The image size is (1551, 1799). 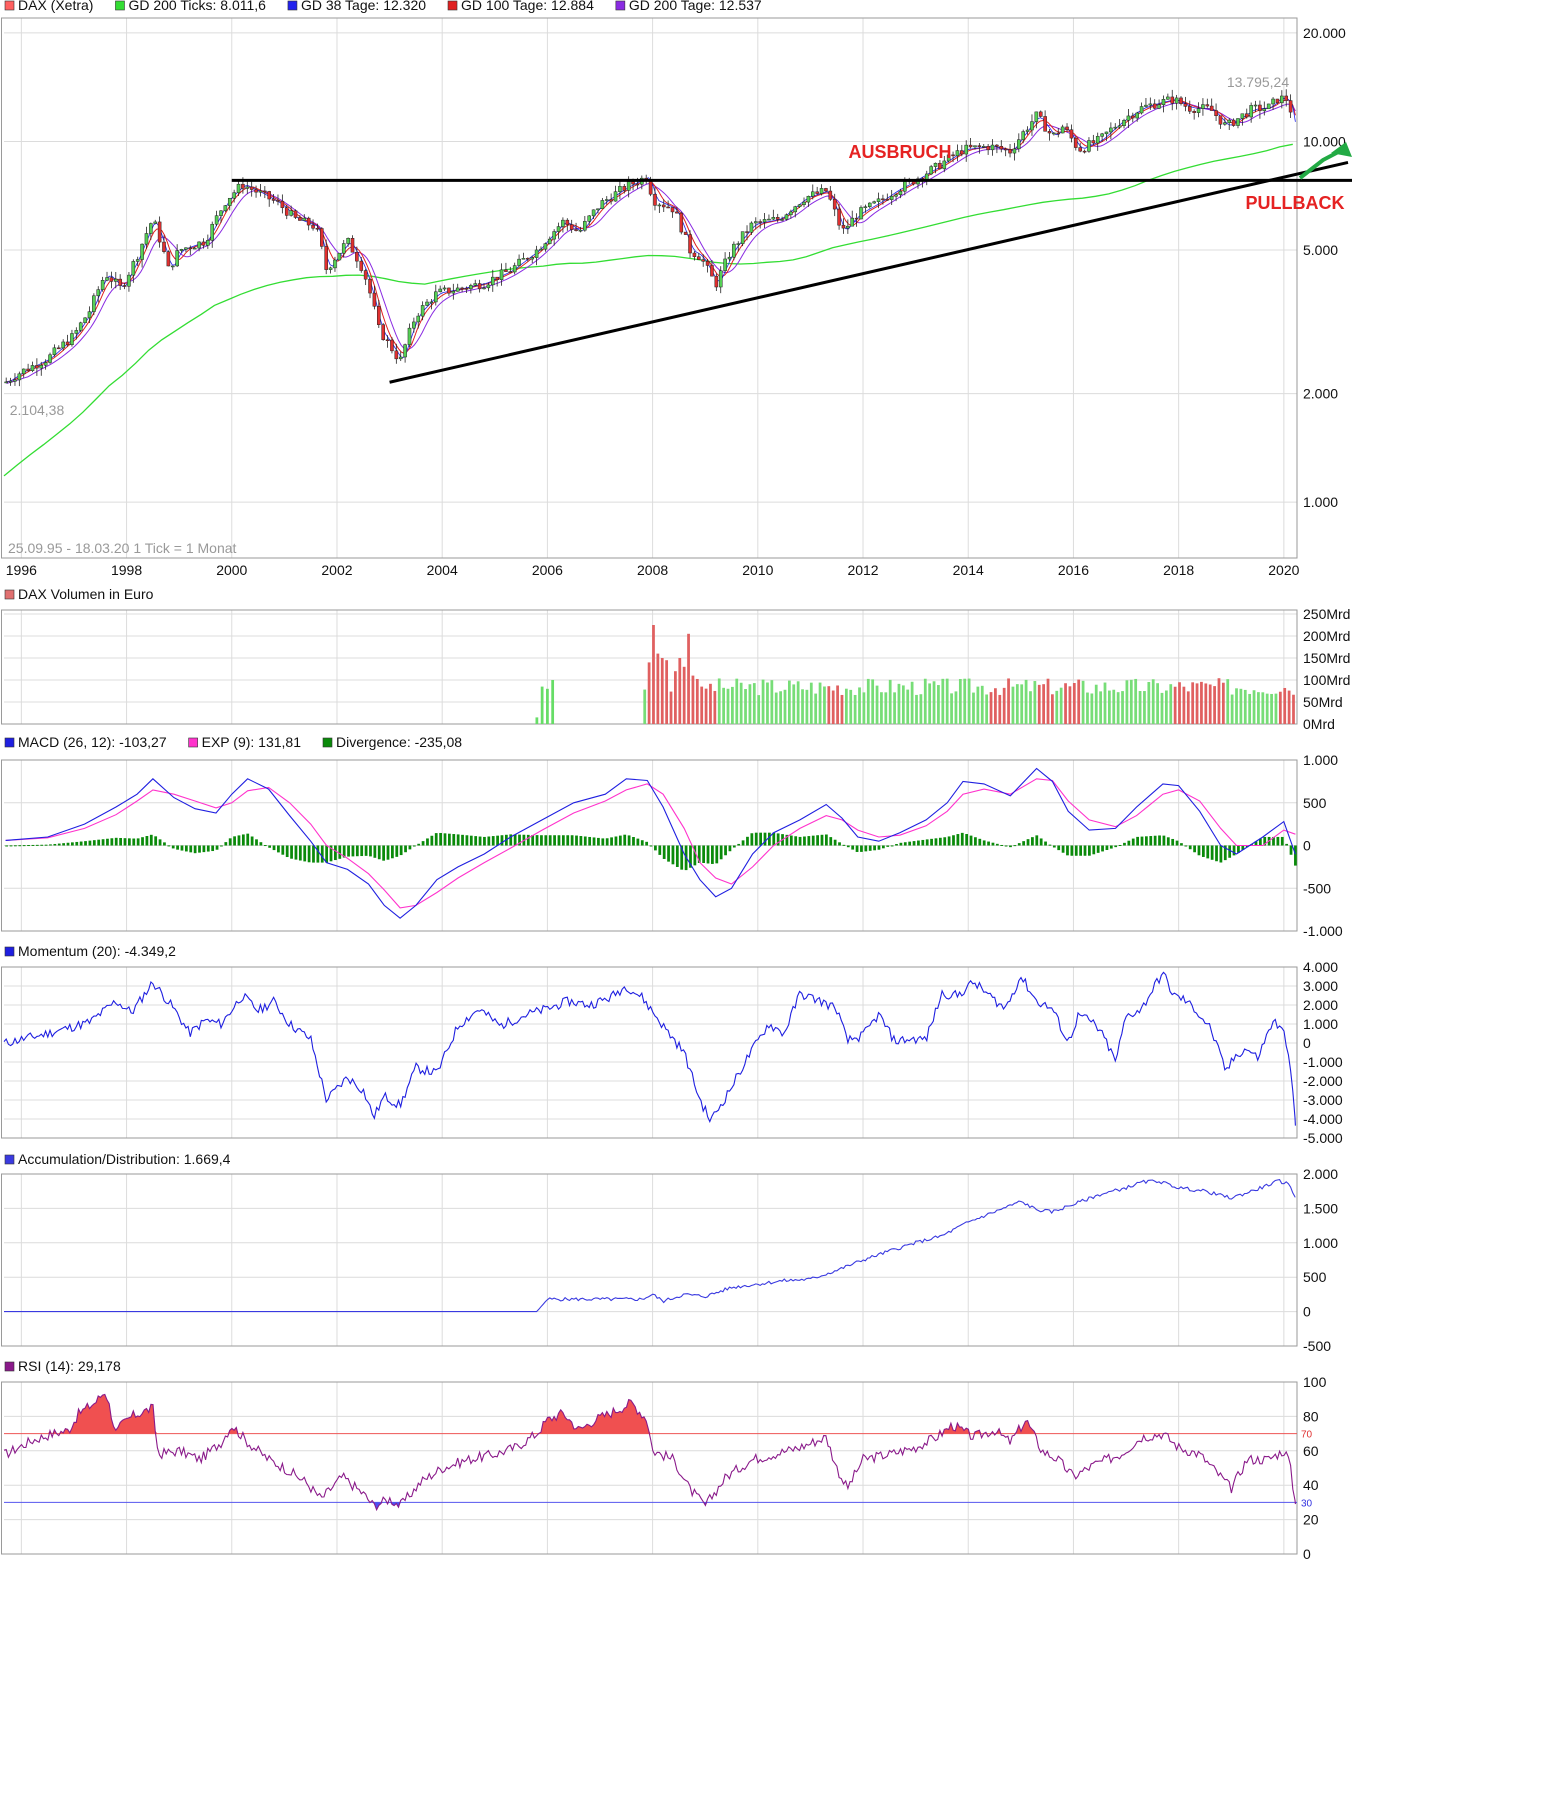 What do you see at coordinates (1307, 1554) in the screenshot?
I see `y-tick-label: 0` at bounding box center [1307, 1554].